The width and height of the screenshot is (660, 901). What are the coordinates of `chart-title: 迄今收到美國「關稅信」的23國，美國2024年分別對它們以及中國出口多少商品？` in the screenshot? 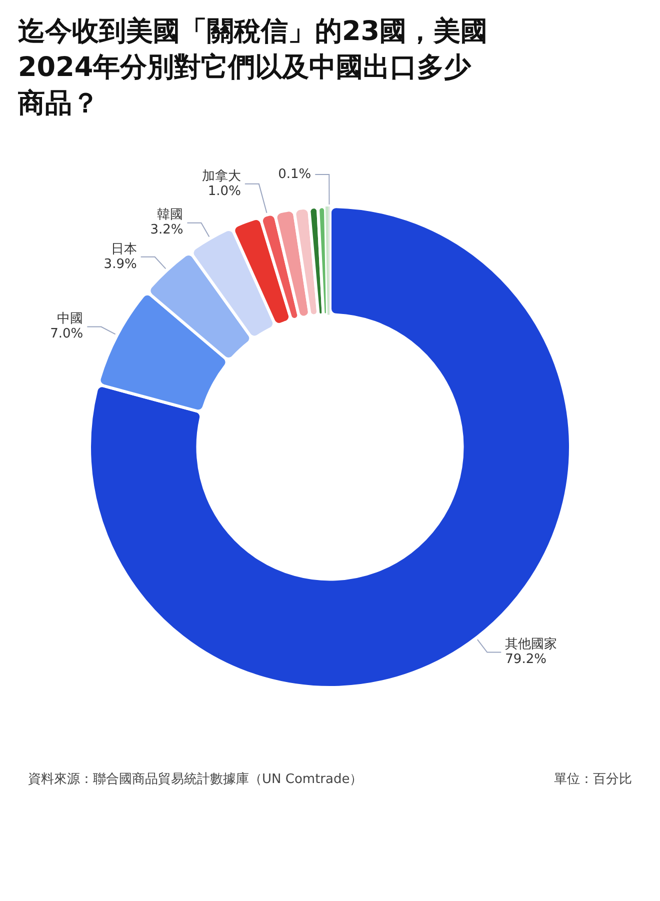 It's located at (253, 68).